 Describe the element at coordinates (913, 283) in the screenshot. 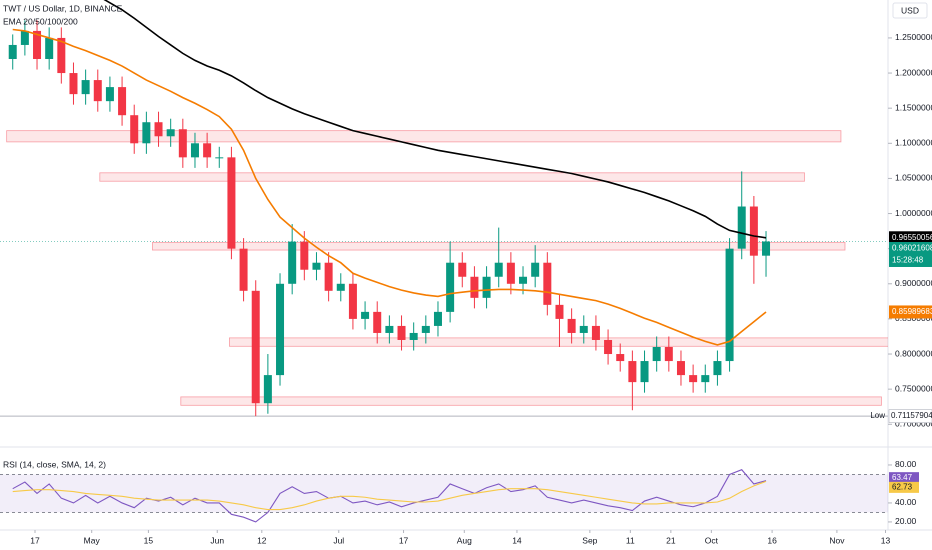

I see `y-tick-label: 0.90000000` at that location.